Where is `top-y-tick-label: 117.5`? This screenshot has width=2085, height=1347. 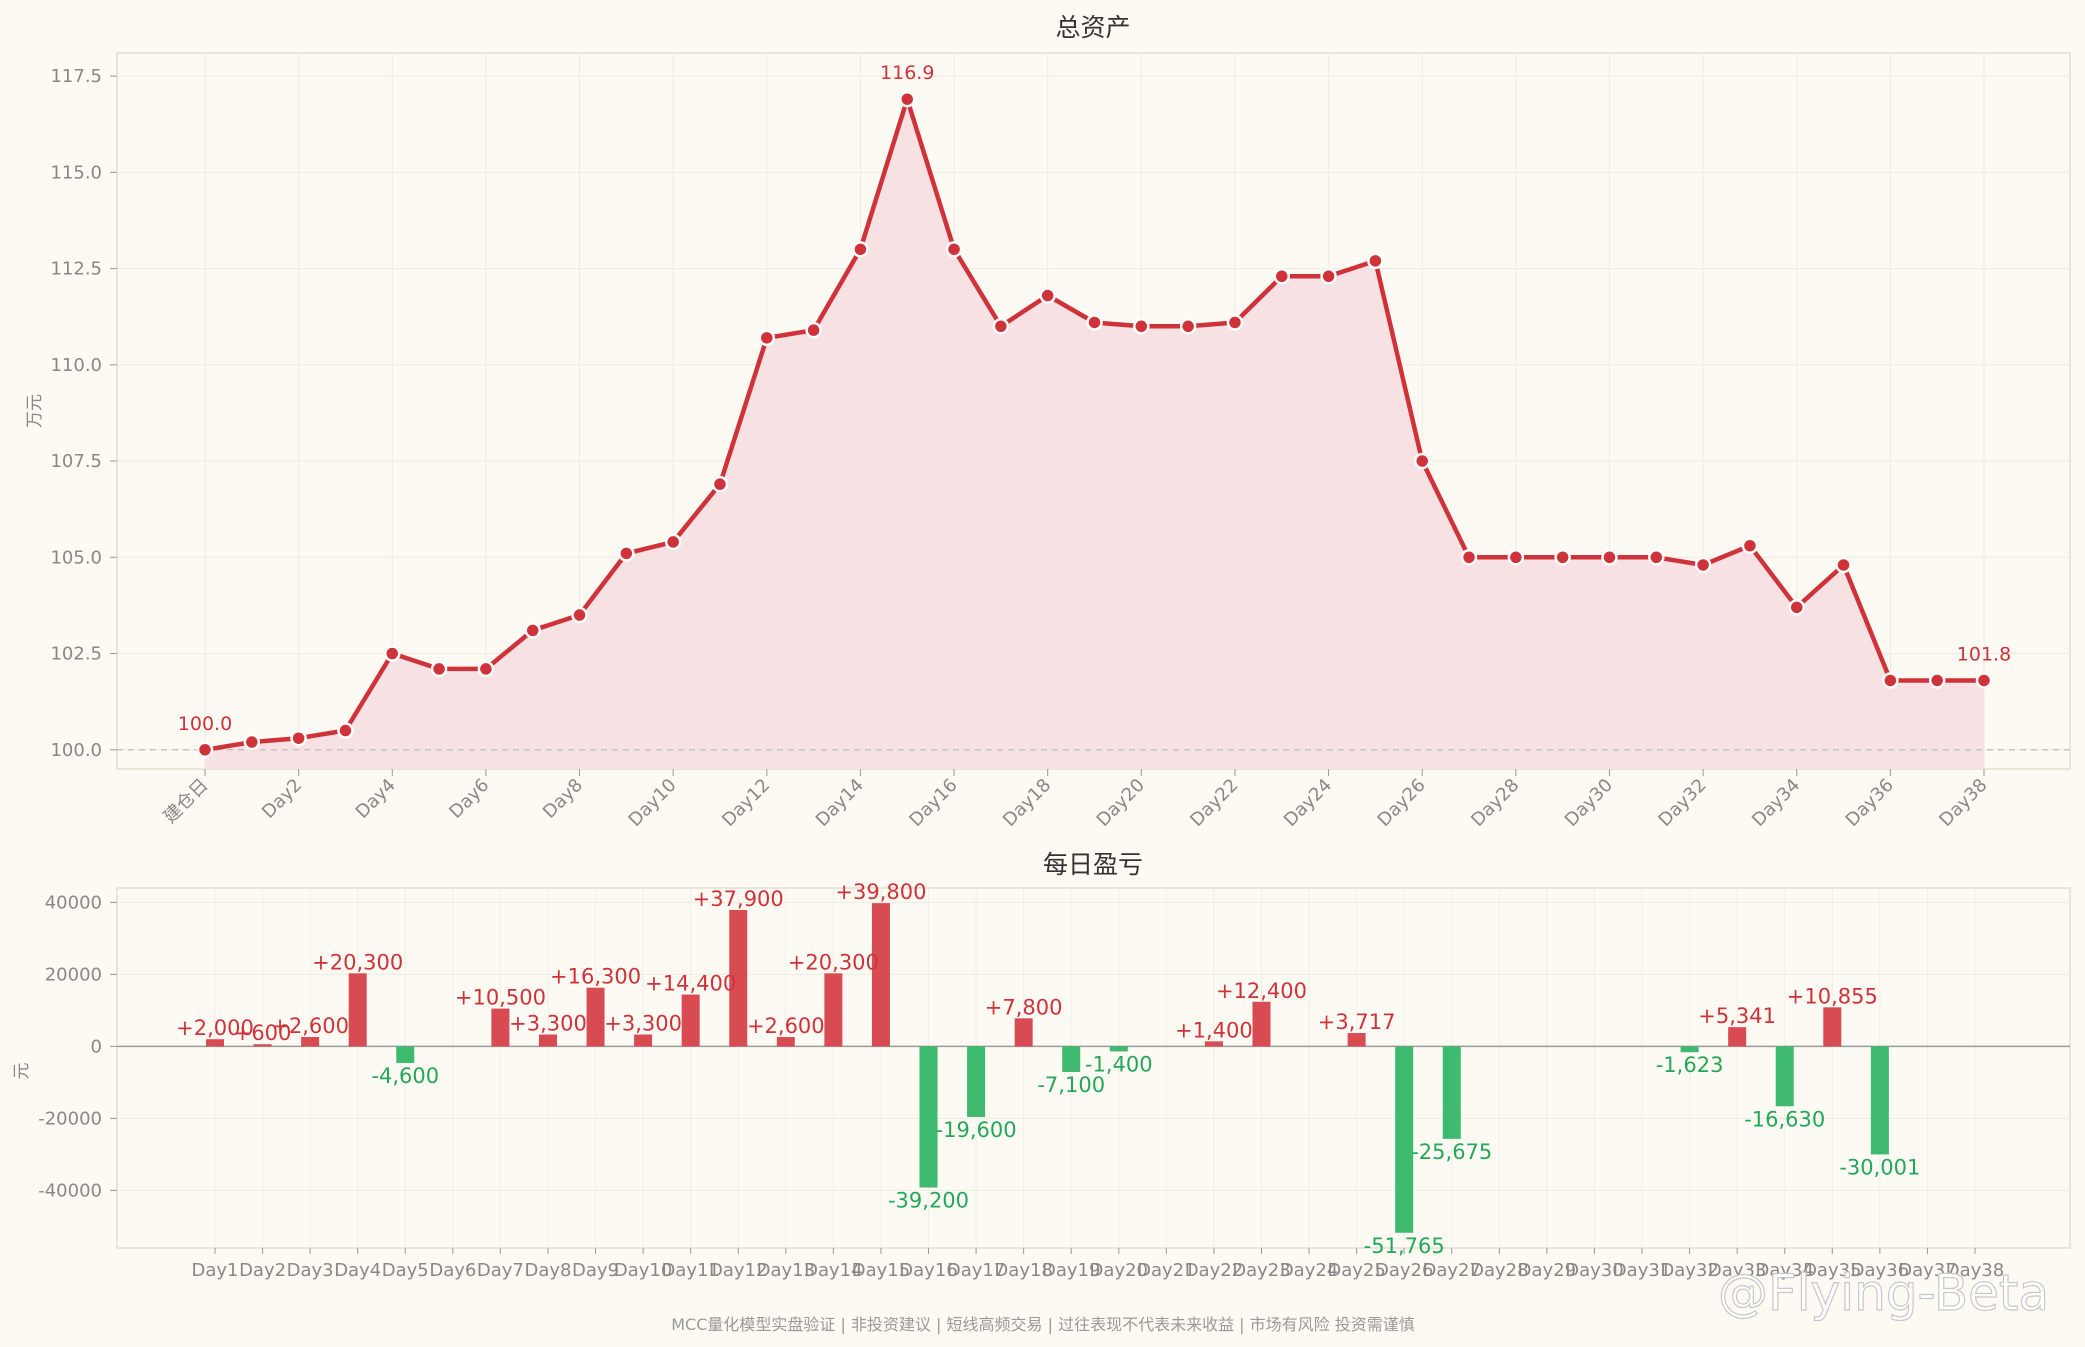 top-y-tick-label: 117.5 is located at coordinates (76, 76).